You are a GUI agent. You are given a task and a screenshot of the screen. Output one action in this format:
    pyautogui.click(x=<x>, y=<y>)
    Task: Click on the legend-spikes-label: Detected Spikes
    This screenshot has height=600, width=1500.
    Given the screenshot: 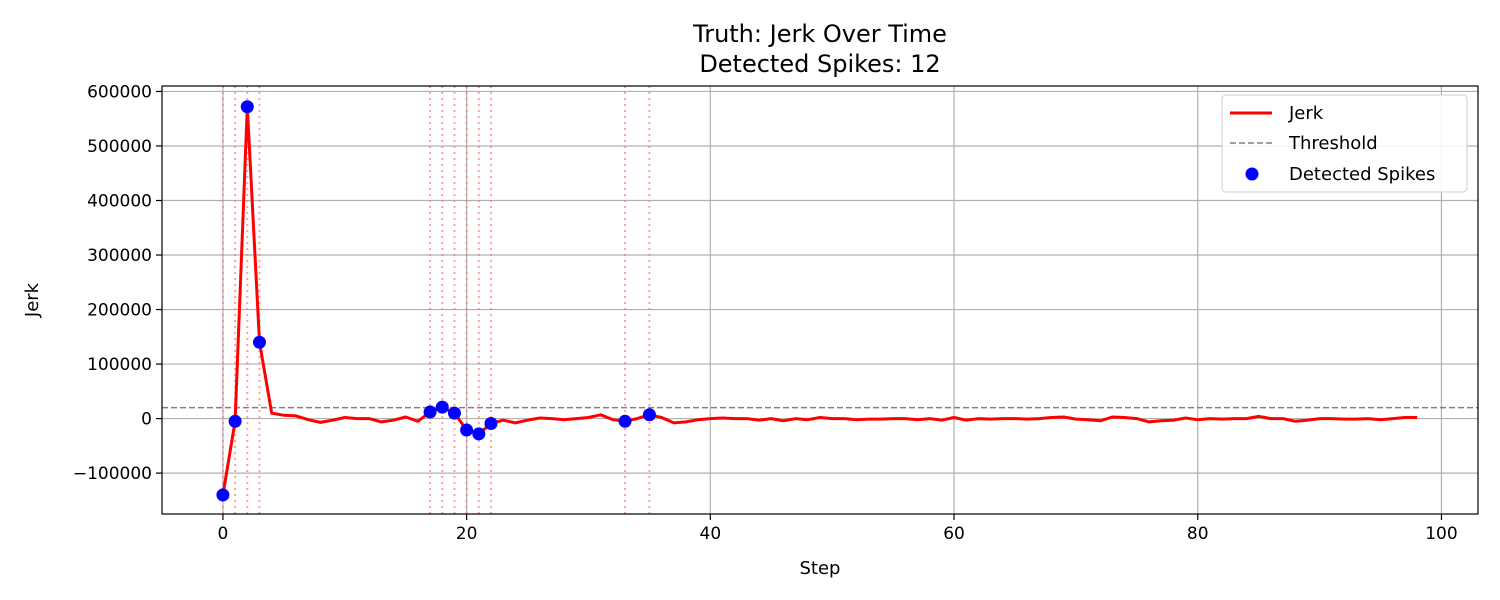 What is the action you would take?
    pyautogui.click(x=1362, y=174)
    